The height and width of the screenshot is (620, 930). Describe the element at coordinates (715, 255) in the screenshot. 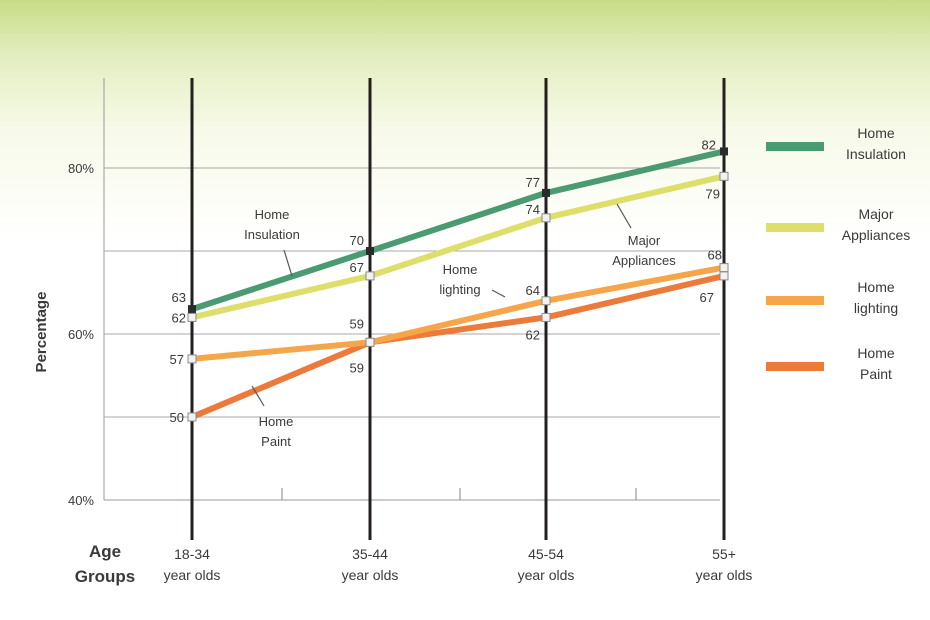

I see `data-label-s2-3: 68` at that location.